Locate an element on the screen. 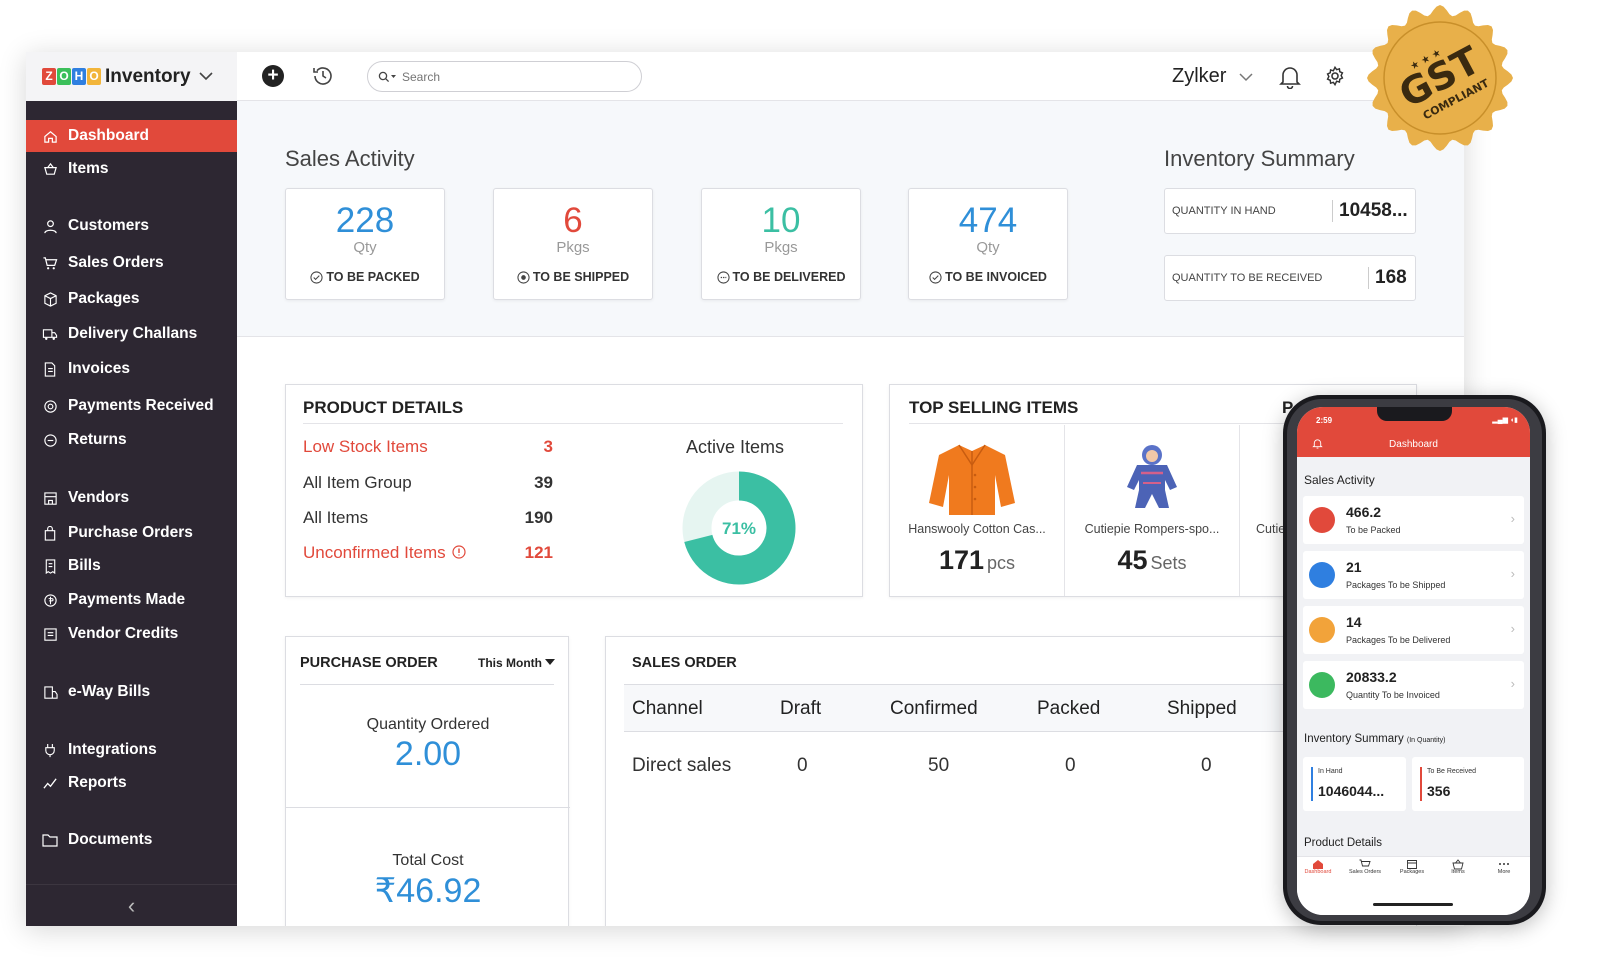 This screenshot has width=1600, height=980. sidebar-item-integrations: Integrations is located at coordinates (131, 750).